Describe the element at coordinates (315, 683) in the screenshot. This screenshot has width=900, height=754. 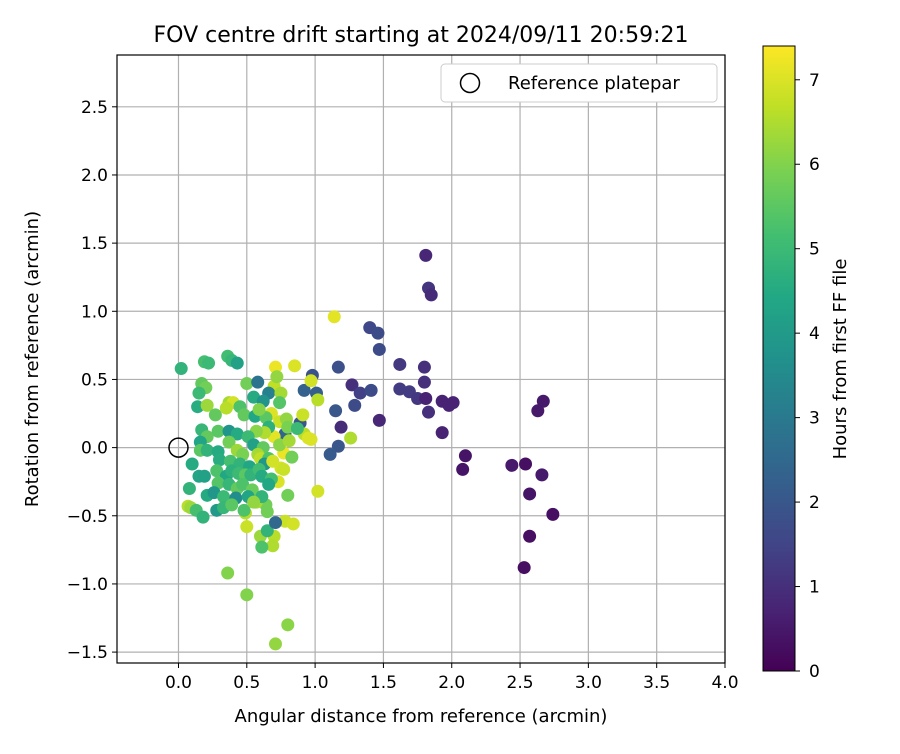
I see `x-tick-label: 1.0` at that location.